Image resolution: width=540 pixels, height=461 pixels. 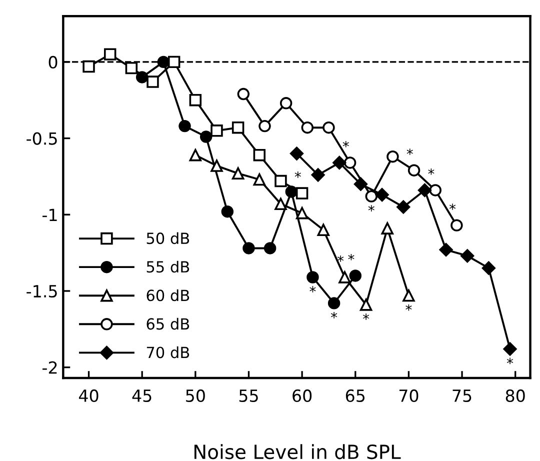 What do you see at coordinates (49, 214) in the screenshot?
I see `y-tick-label: -1` at bounding box center [49, 214].